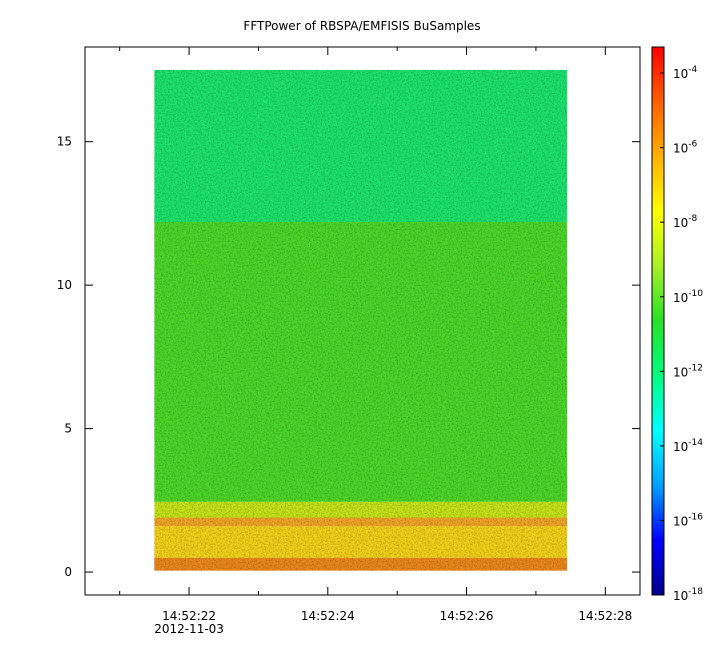 This screenshot has width=724, height=656. I want to click on colorbar-tick-label-2: 10⁻⁸, so click(685, 222).